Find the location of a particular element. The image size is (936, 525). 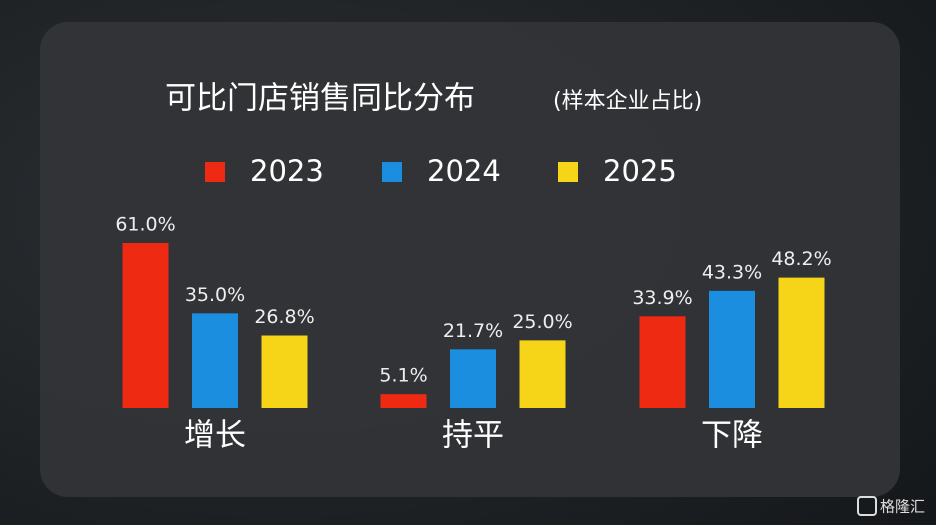

value-label: 21.7% is located at coordinates (473, 331).